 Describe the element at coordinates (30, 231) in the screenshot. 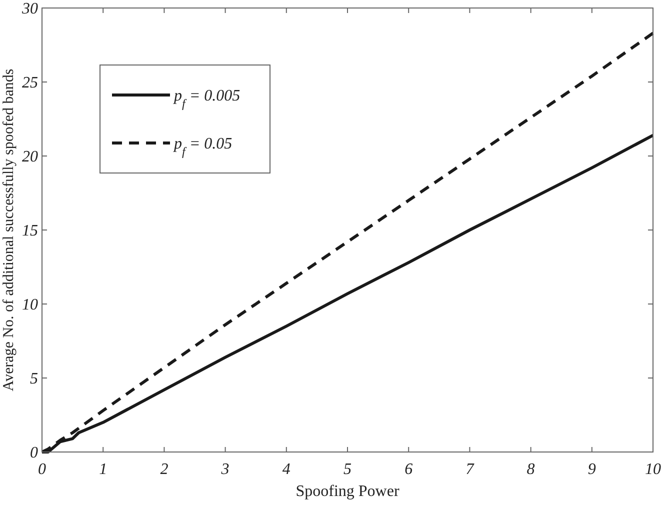

I see `y-tick-label: 15` at that location.